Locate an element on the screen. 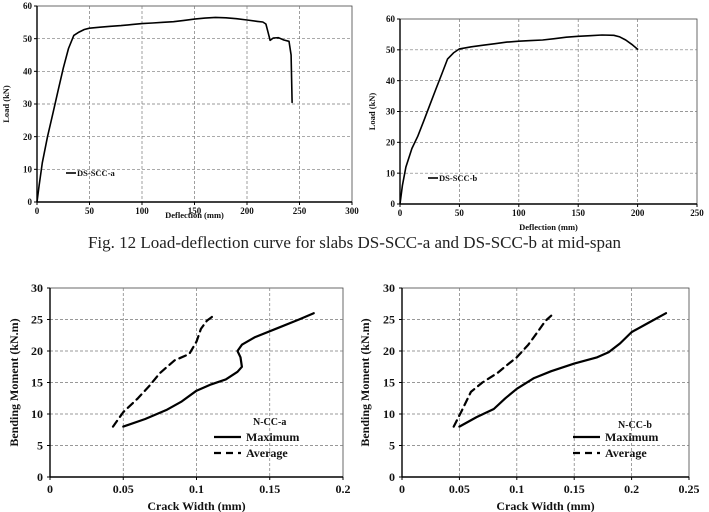  x-tick-label: 300 is located at coordinates (352, 211).